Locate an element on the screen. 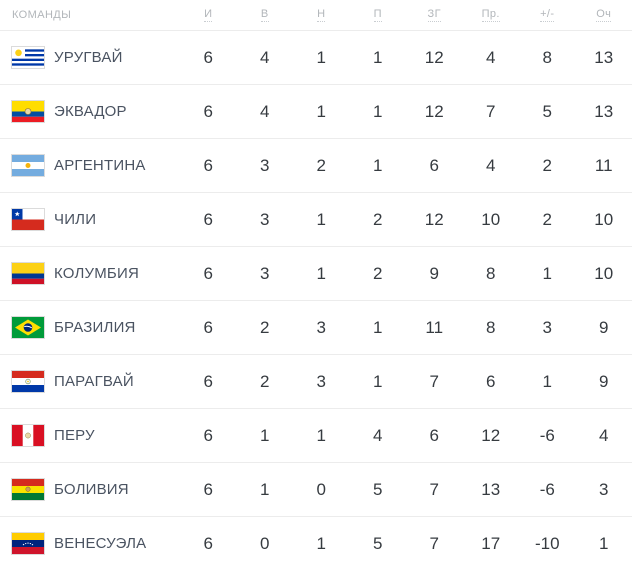  colombia-flag-icon is located at coordinates (28, 273).